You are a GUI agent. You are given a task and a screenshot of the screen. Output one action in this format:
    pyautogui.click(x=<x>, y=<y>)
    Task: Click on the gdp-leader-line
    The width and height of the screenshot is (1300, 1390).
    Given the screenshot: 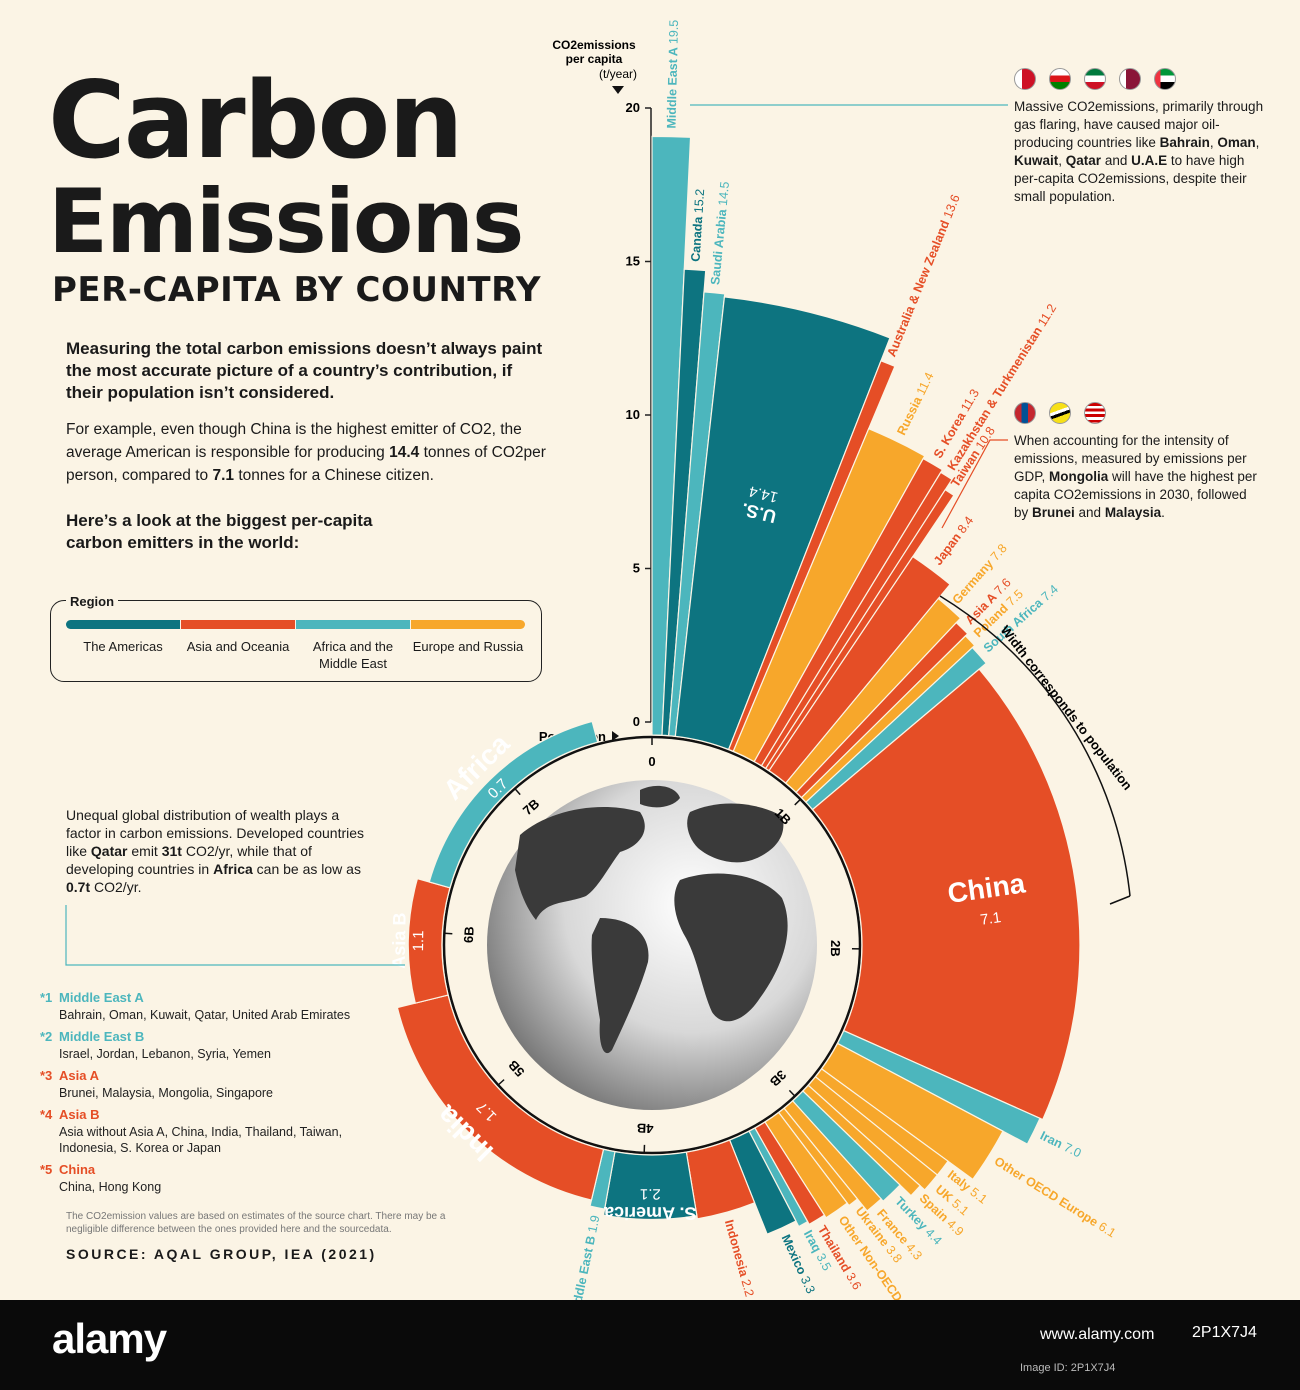 What is the action you would take?
    pyautogui.click(x=974, y=484)
    